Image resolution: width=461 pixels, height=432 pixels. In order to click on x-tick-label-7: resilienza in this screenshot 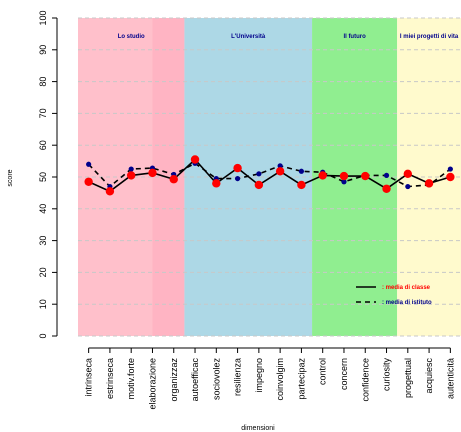, I will do `click(238, 377)`.